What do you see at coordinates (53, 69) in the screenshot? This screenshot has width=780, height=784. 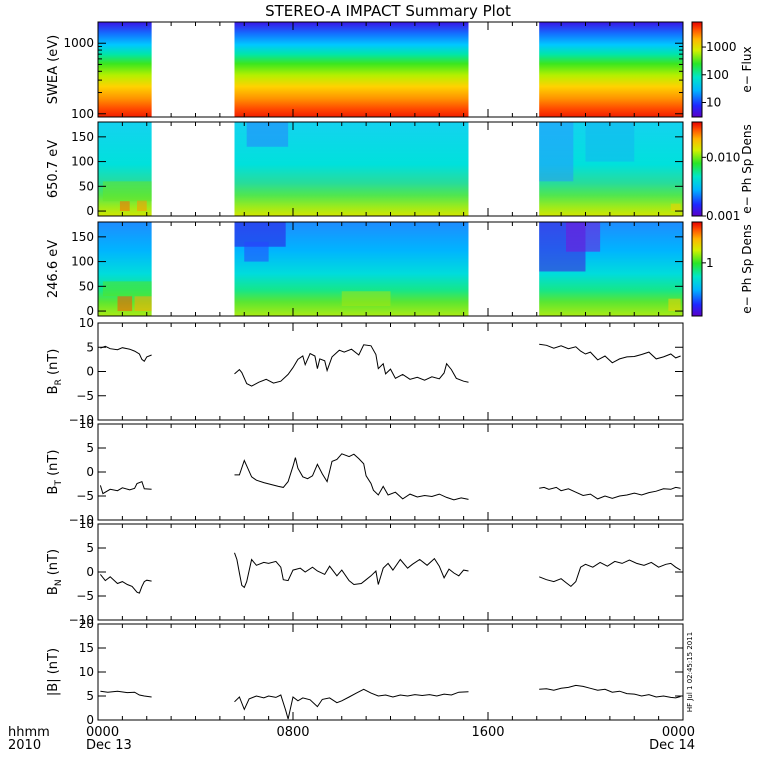 I see `swea-ylabel: SWEA (eV)` at bounding box center [53, 69].